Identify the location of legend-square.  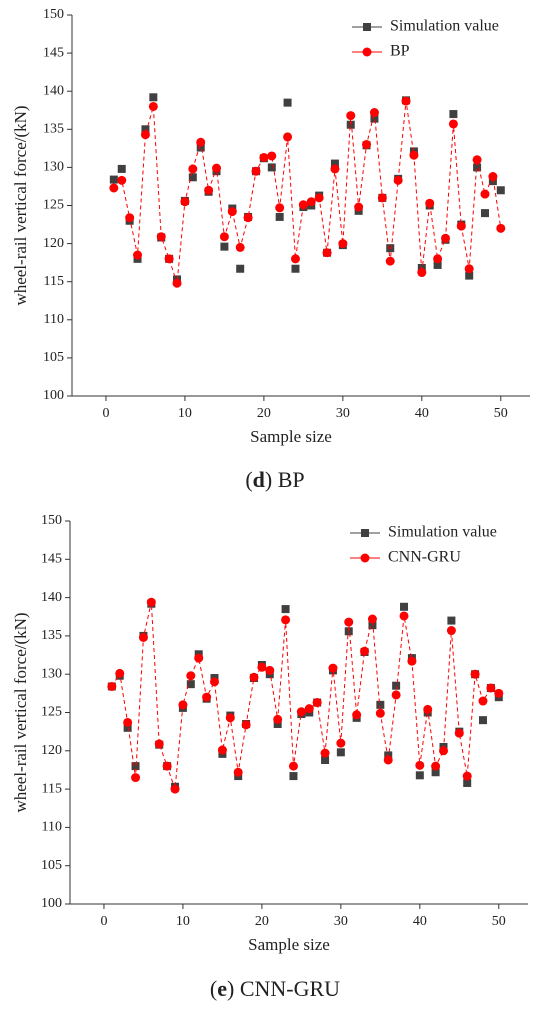
(367, 27).